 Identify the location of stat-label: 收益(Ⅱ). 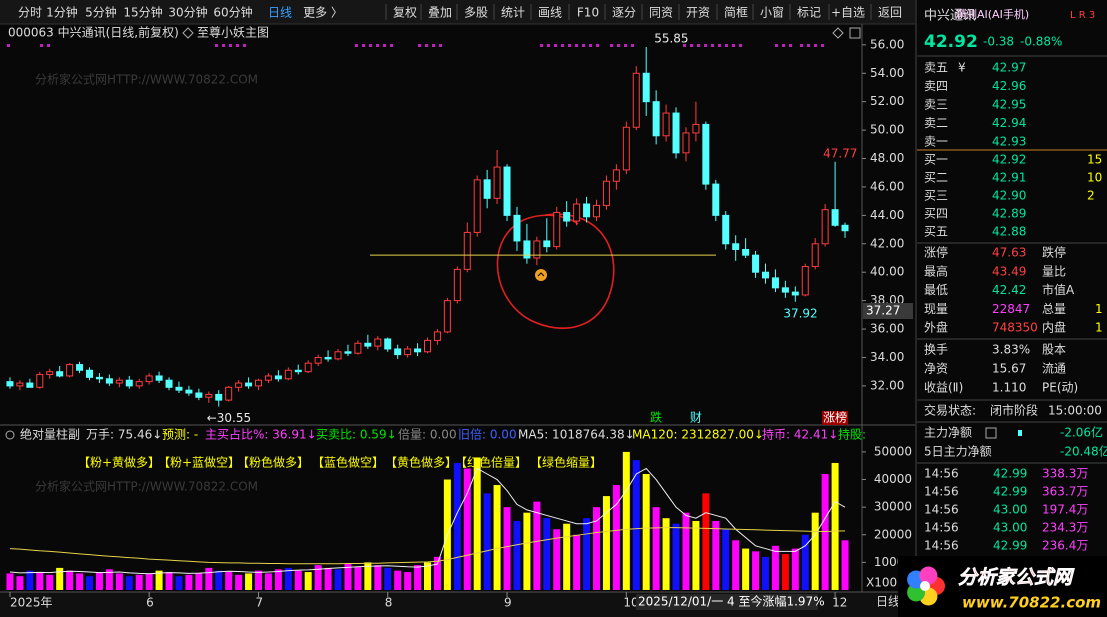
(943, 388).